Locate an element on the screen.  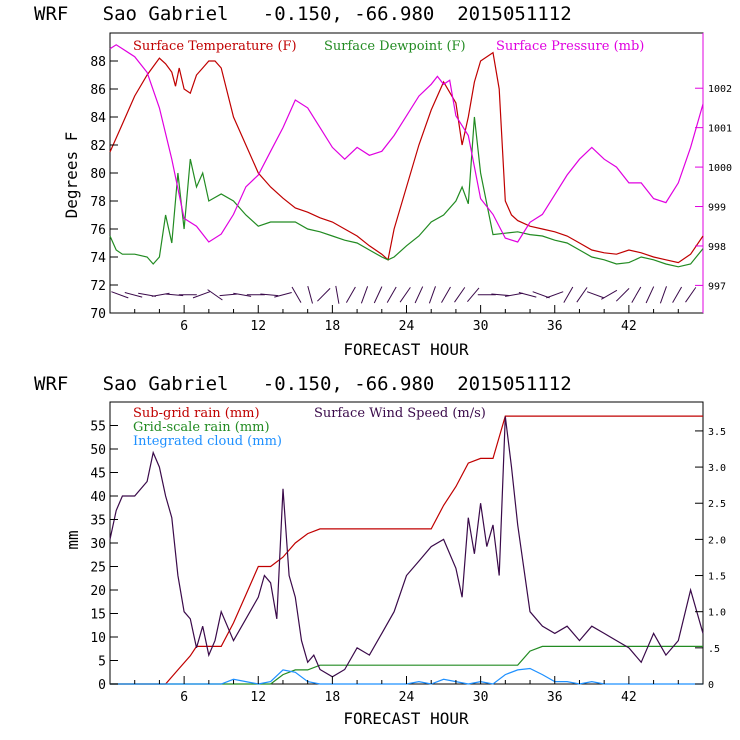
bottom-x-tick-label: 30 is located at coordinates (481, 697).